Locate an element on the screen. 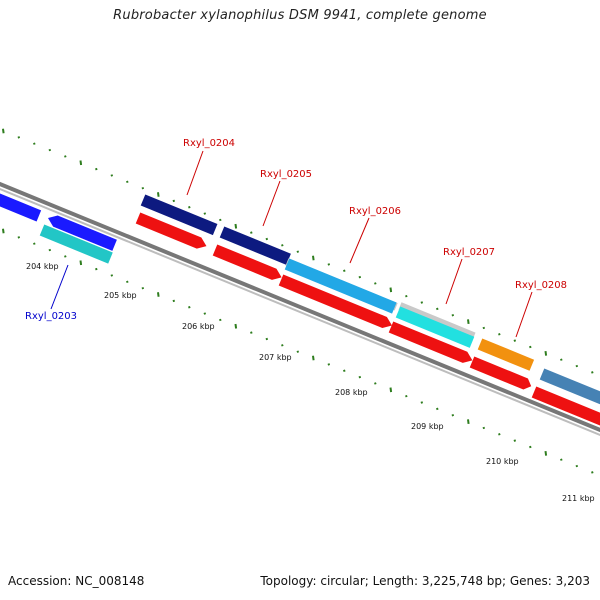 This screenshot has width=600, height=600. kbp-label: 206 kbp is located at coordinates (198, 326).